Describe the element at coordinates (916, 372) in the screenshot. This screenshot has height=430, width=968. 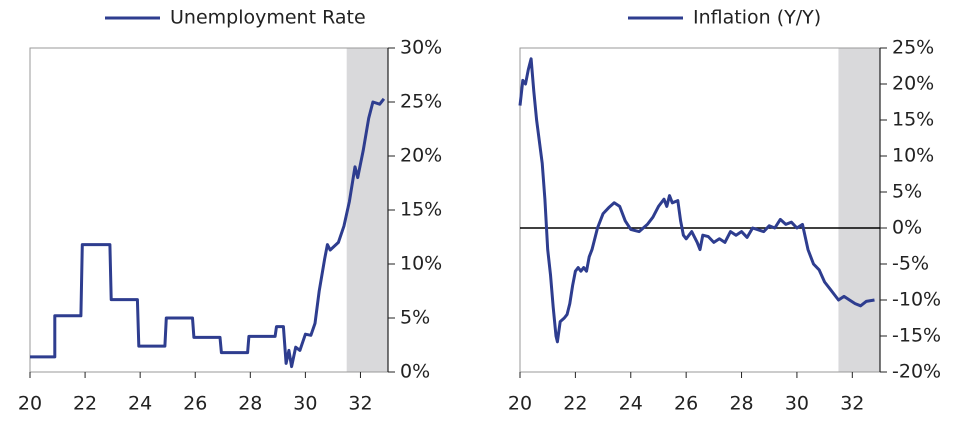
I see `y-tick-label: -20%` at that location.